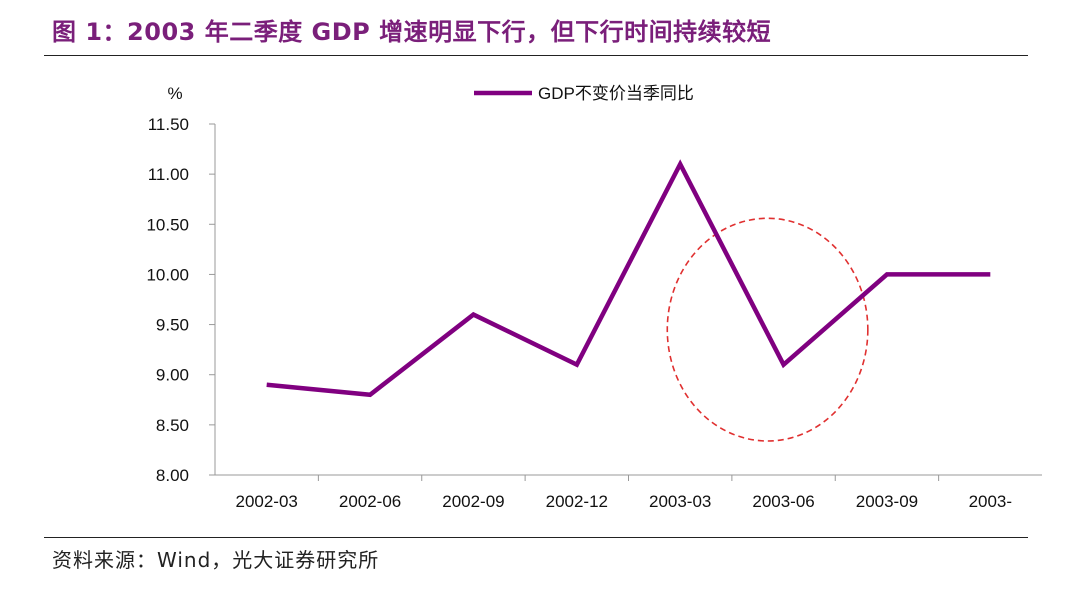  I want to click on x-tick-label: 2003-09, so click(887, 501).